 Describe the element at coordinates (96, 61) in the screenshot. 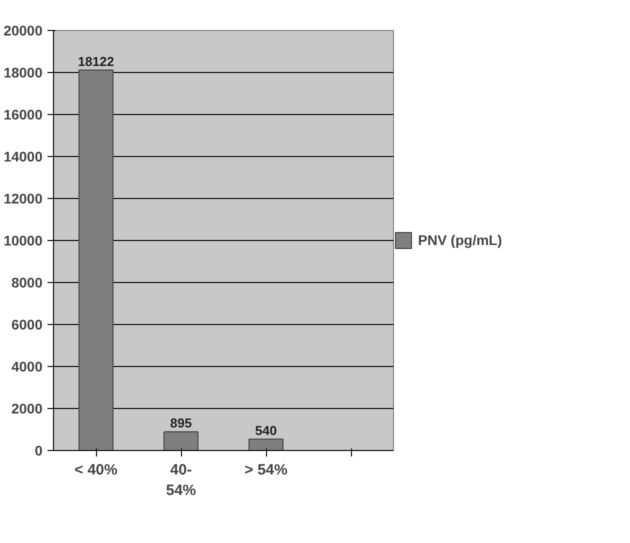

I see `data-label: 18122` at that location.